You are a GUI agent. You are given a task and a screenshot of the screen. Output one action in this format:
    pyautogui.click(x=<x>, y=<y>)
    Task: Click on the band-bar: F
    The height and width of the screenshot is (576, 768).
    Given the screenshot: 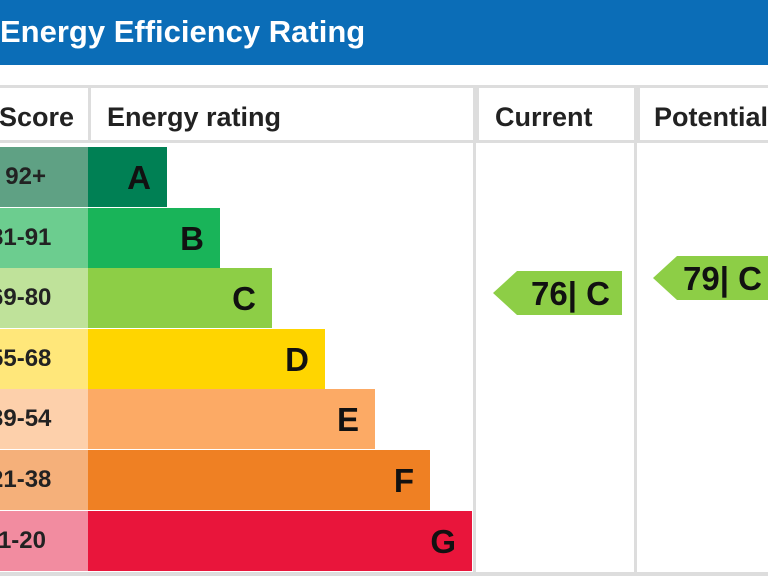 What is the action you would take?
    pyautogui.click(x=259, y=480)
    